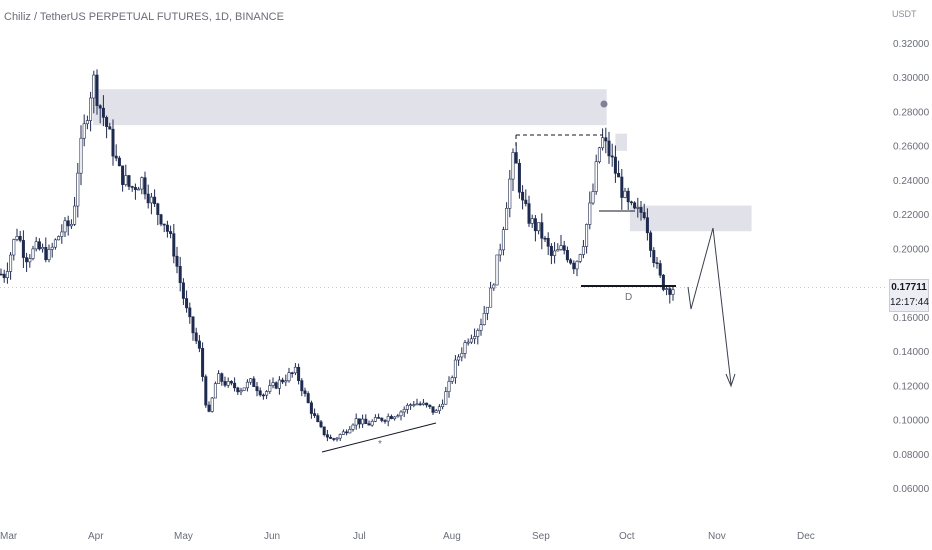 This screenshot has height=550, width=932. What do you see at coordinates (909, 295) in the screenshot?
I see `last-price-tag: 0.17711 12:17:44` at bounding box center [909, 295].